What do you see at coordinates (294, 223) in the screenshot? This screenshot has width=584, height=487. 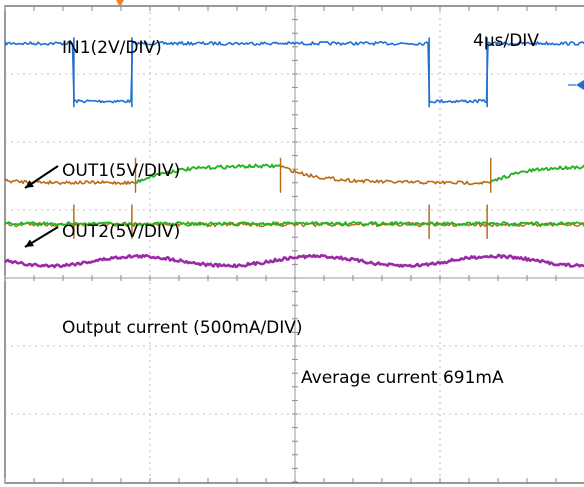 I see `out2-trace` at bounding box center [294, 223].